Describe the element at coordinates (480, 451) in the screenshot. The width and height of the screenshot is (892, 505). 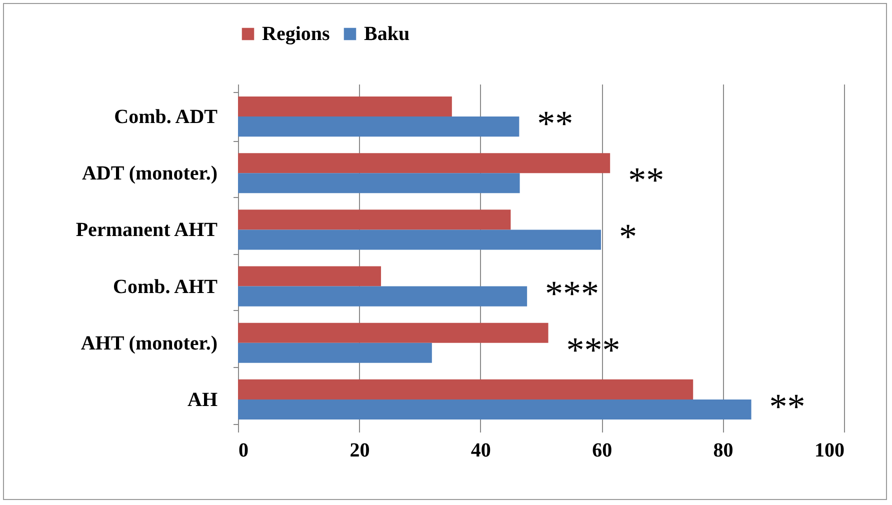
I see `x-tick-label: 40` at that location.